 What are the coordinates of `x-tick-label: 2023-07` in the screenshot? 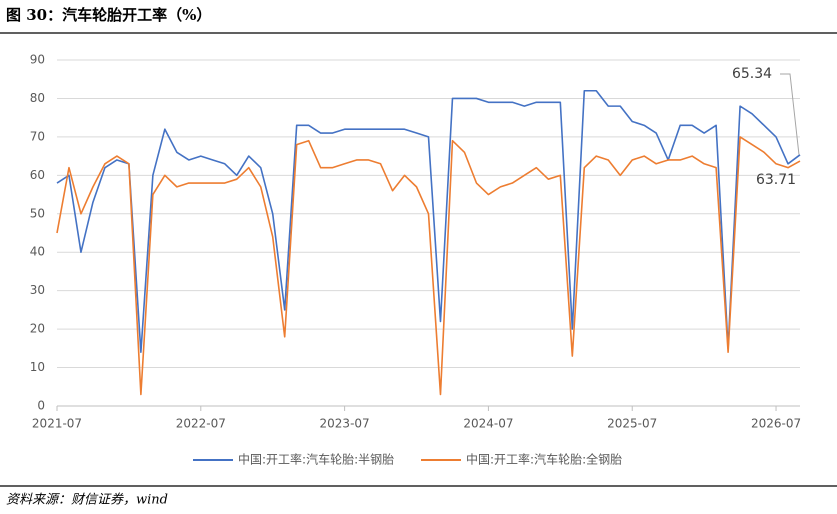 It's located at (345, 424).